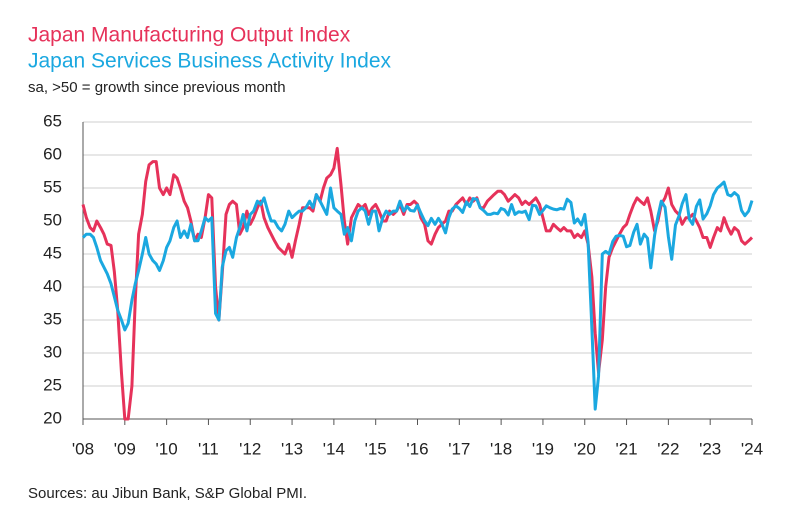  I want to click on x-tick-label: '17, so click(459, 448).